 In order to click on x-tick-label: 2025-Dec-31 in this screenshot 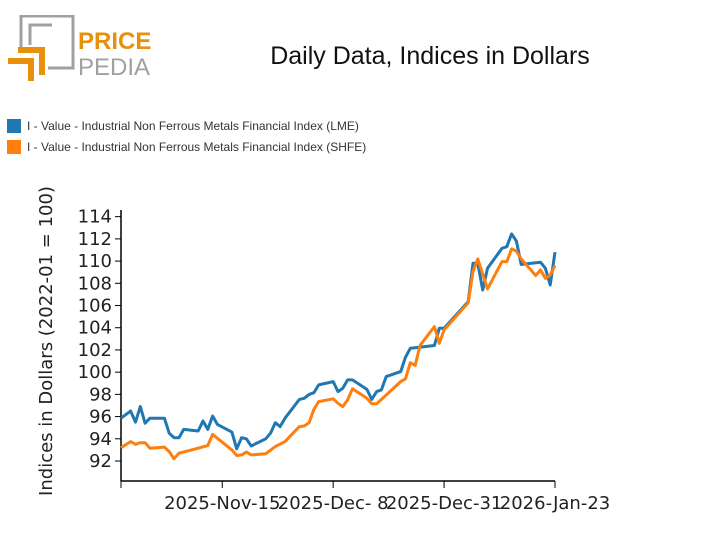, I will do `click(444, 503)`.